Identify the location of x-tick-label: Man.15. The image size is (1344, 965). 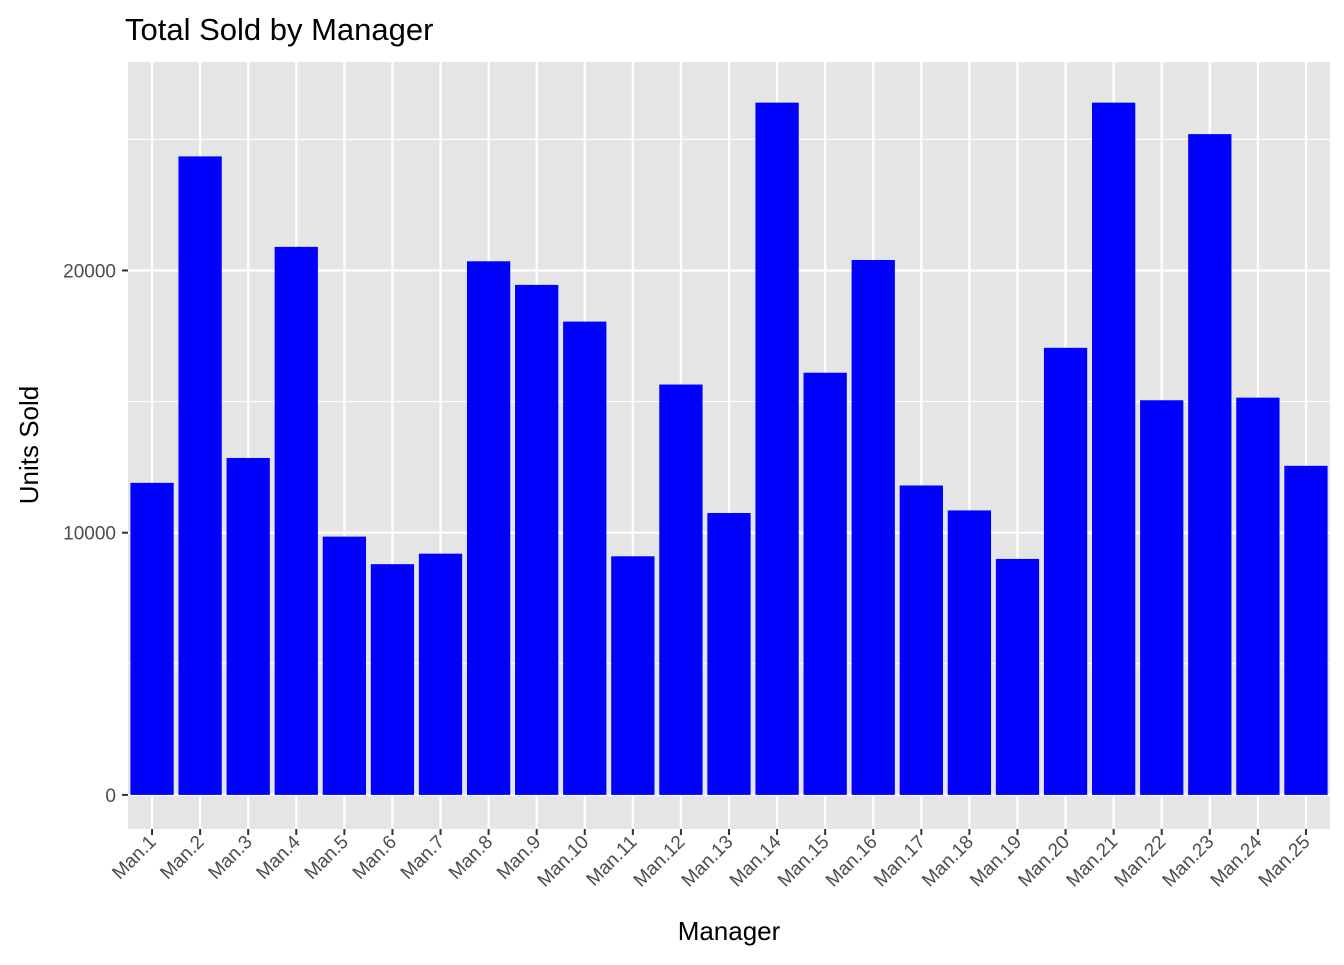
(804, 862).